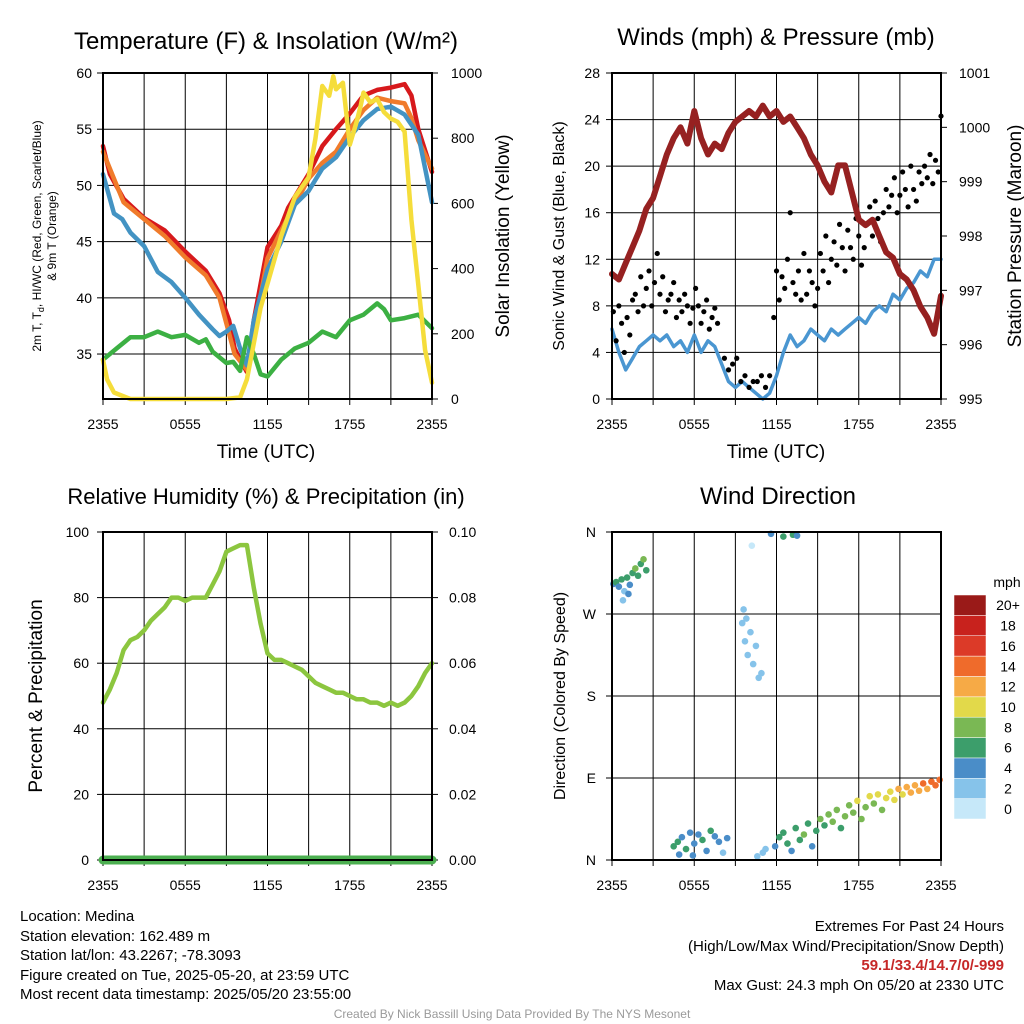 This screenshot has width=1024, height=1024. Describe the element at coordinates (131, 955) in the screenshot. I see `latlon-label: Station lat/lon: 43.2267; -78.3093` at that location.